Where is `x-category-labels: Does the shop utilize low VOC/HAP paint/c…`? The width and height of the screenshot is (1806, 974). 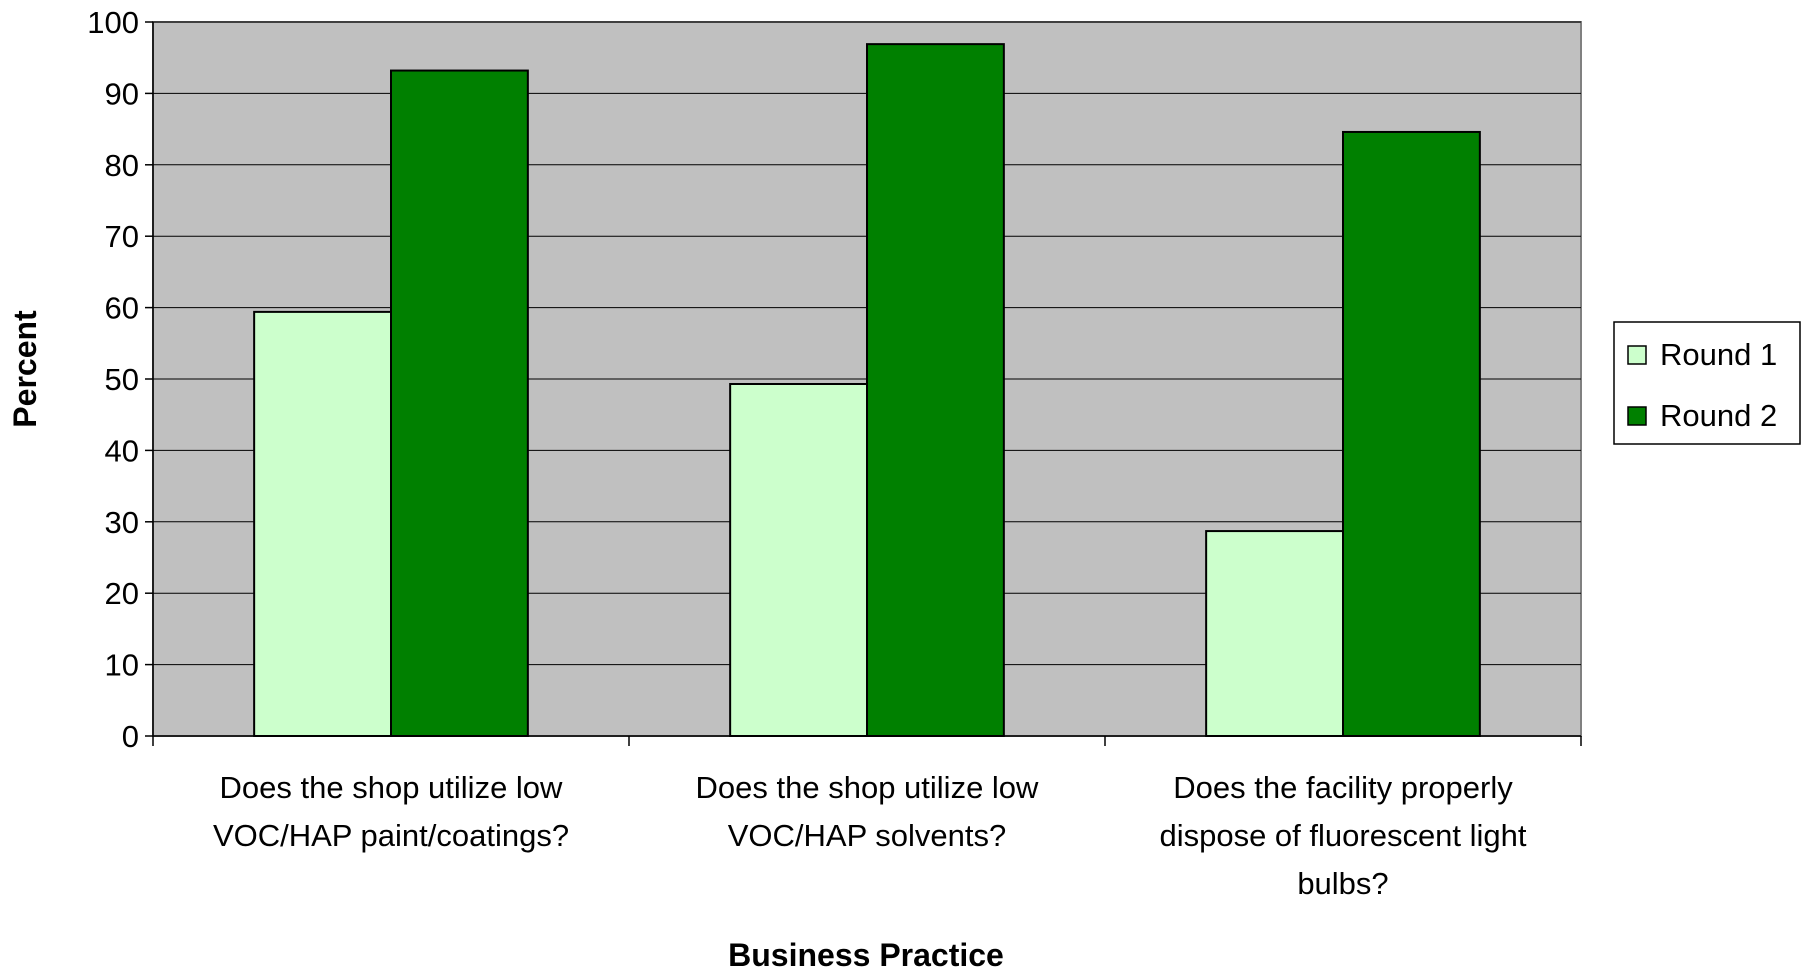 x-category-labels: Does the shop utilize low VOC/HAP paint/c… is located at coordinates (870, 835).